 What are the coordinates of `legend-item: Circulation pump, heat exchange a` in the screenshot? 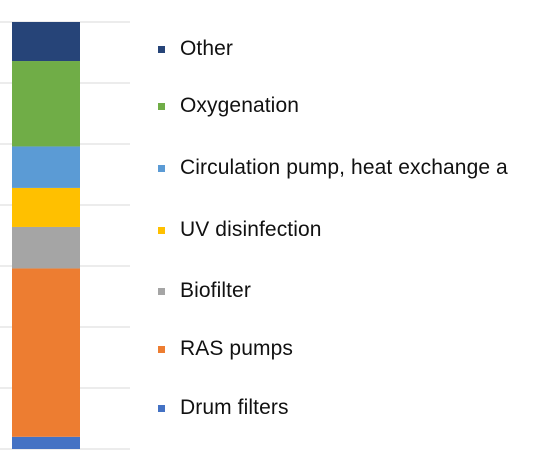 It's located at (333, 168).